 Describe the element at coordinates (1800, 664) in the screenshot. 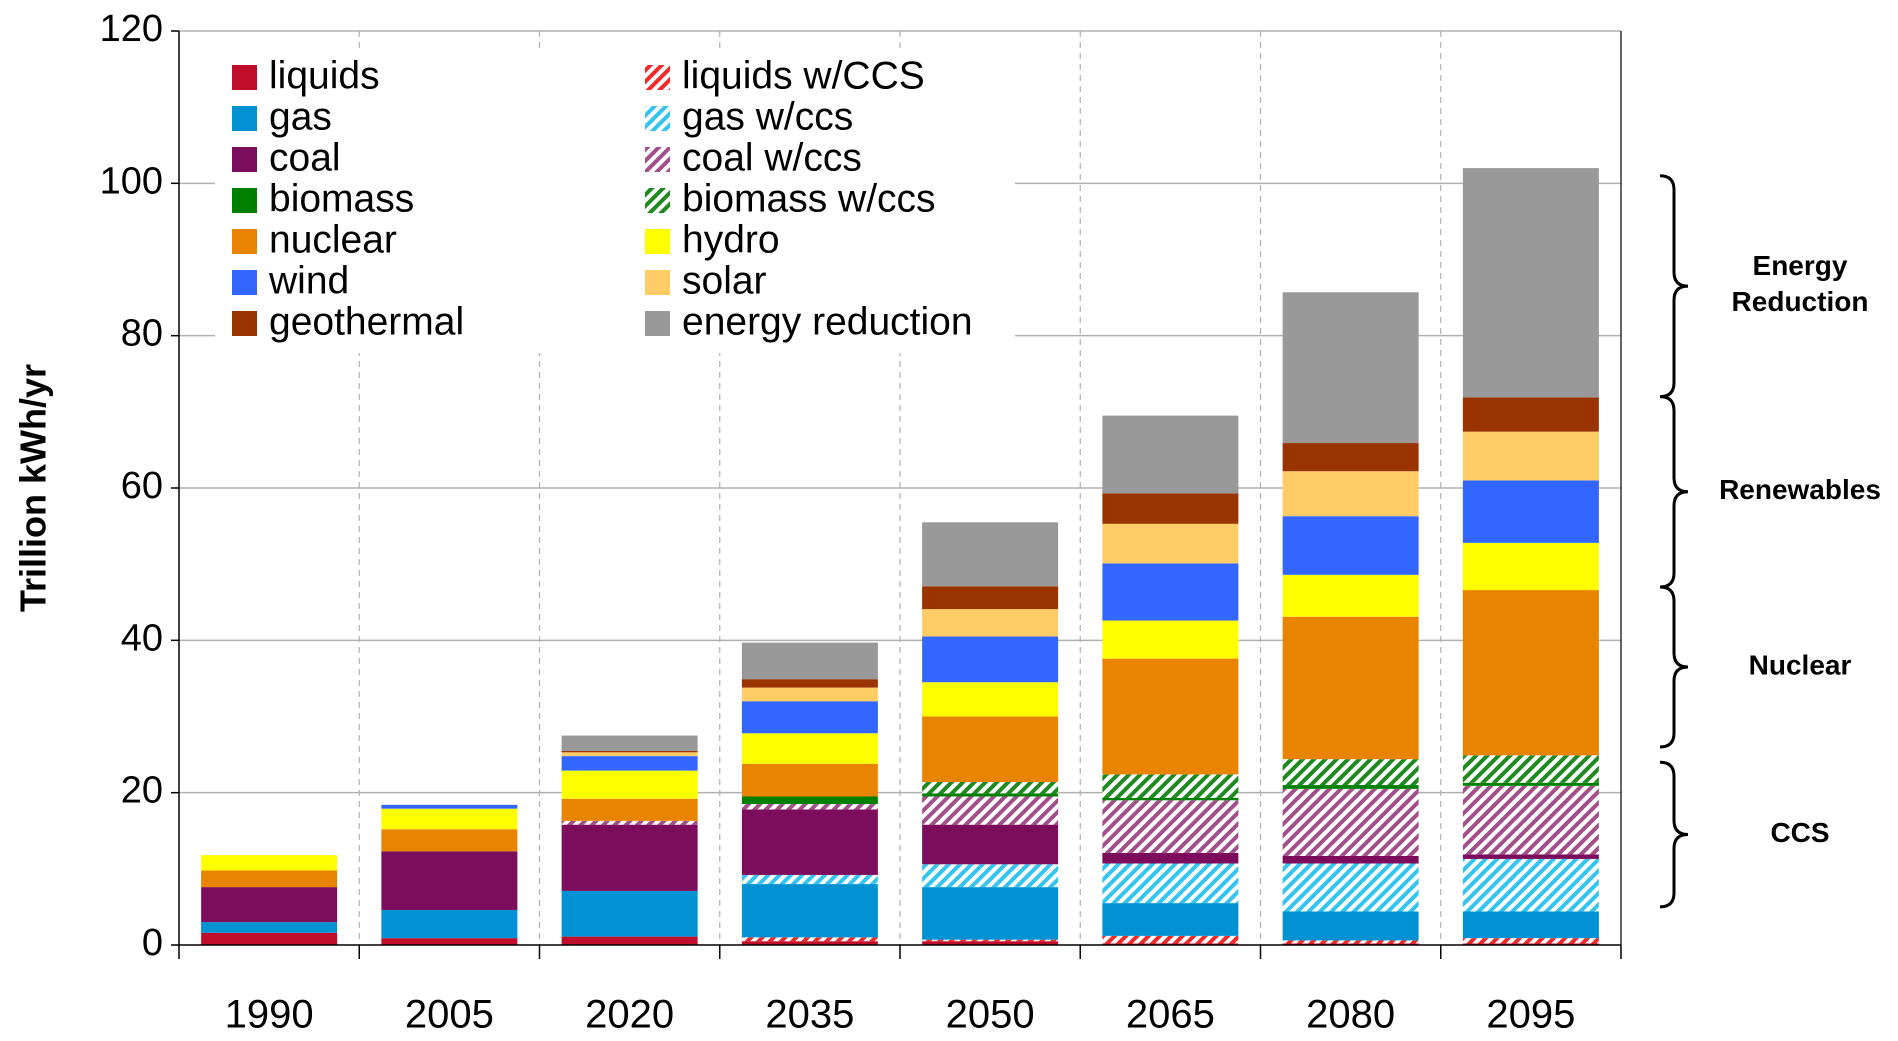

I see `brace-label: Nuclear` at that location.